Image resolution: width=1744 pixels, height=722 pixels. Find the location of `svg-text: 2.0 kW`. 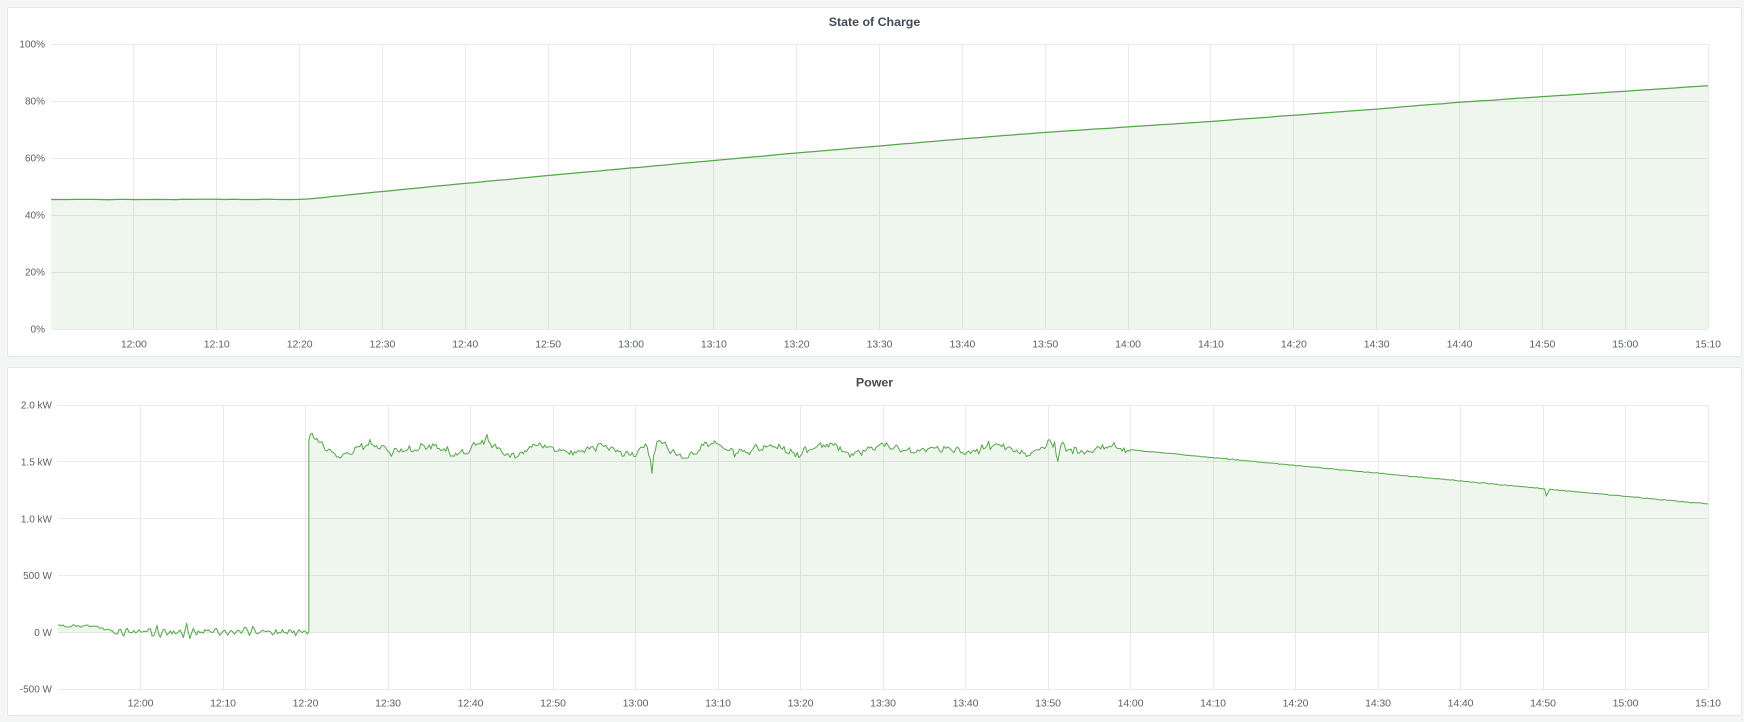

svg-text: 2.0 kW is located at coordinates (37, 406).